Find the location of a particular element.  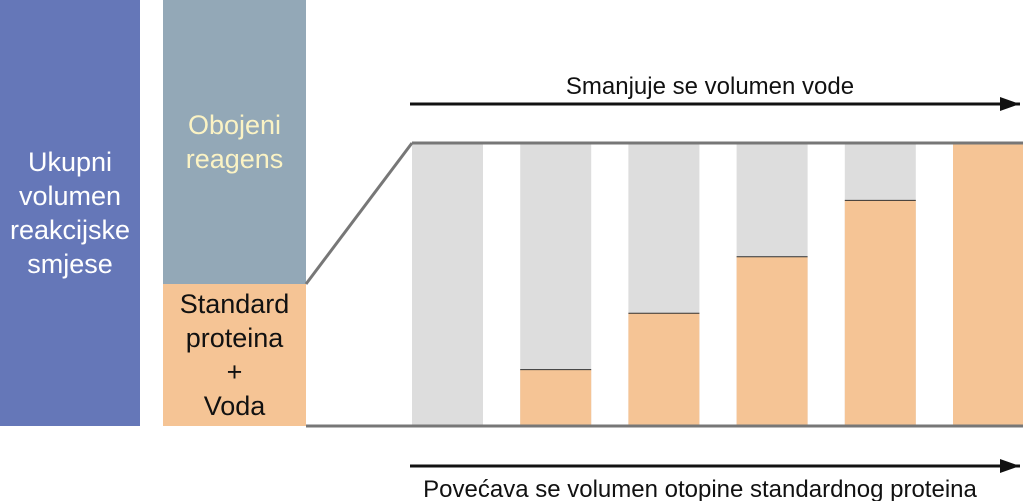

expansion-line is located at coordinates (359, 213).